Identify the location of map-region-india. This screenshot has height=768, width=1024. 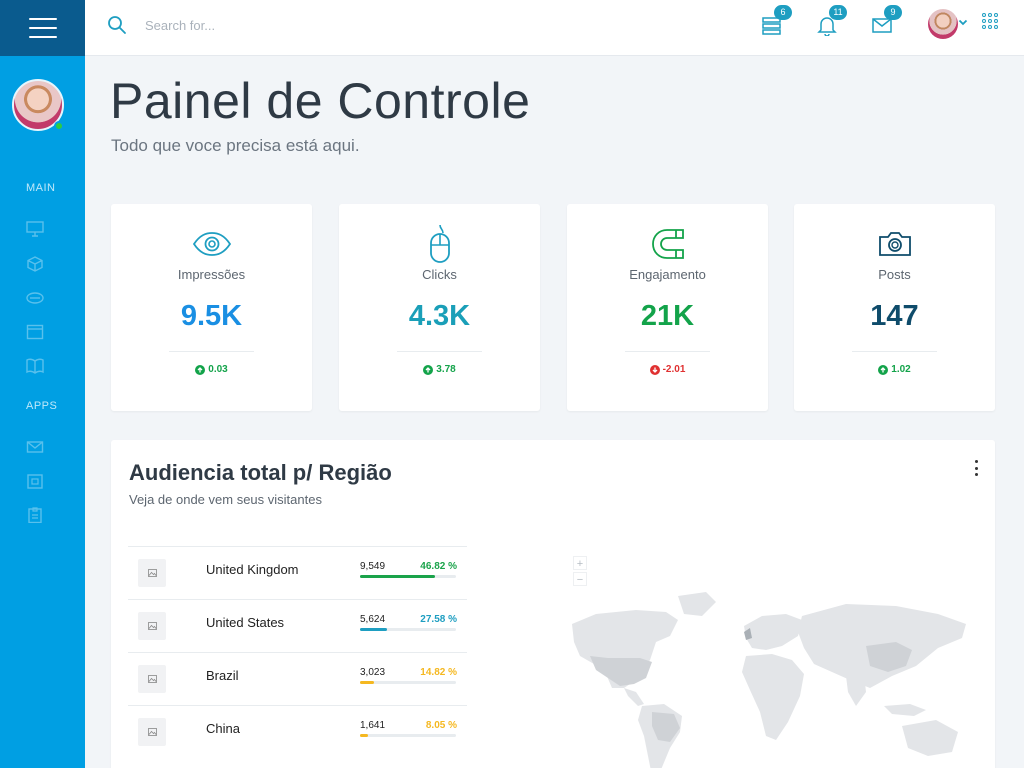
(856, 690).